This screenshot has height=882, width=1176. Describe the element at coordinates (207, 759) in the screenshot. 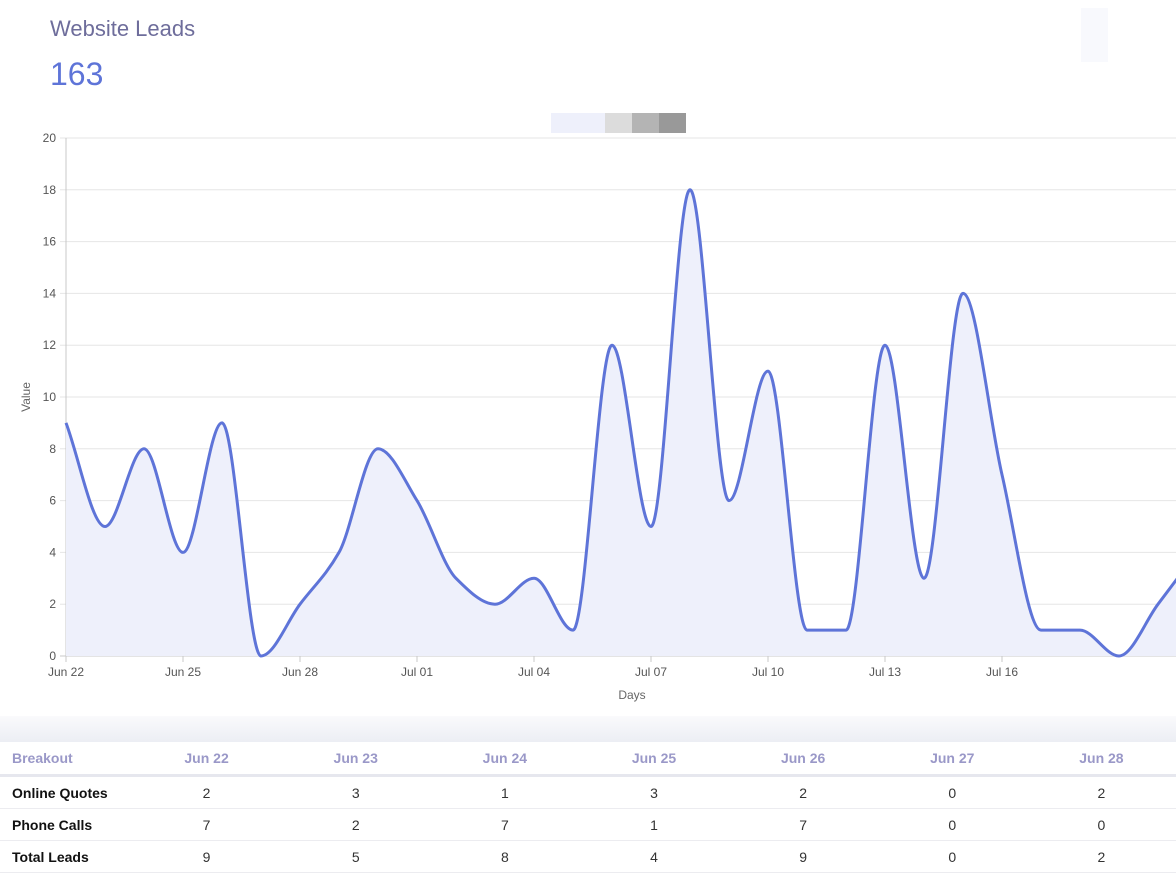

I see `column-header: Jun 22` at that location.